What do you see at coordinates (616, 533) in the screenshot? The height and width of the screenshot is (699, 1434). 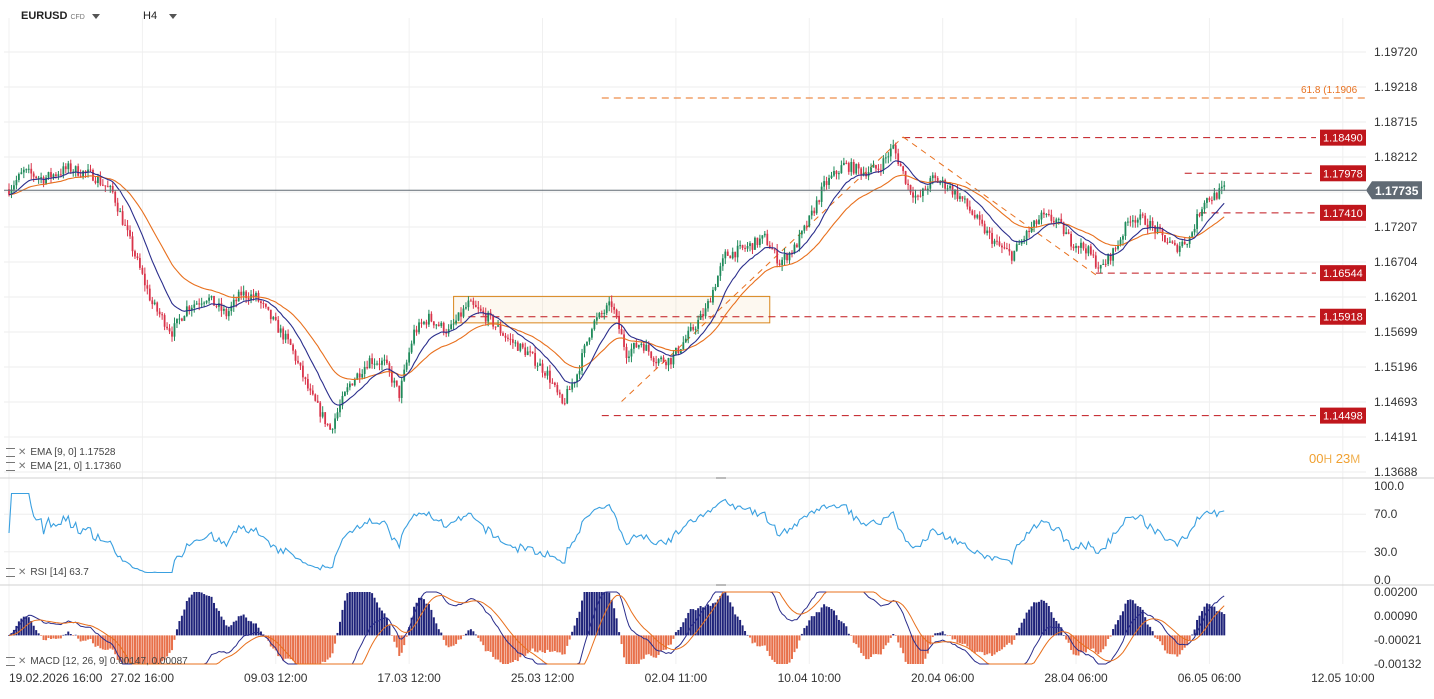 I see `rsi-line` at bounding box center [616, 533].